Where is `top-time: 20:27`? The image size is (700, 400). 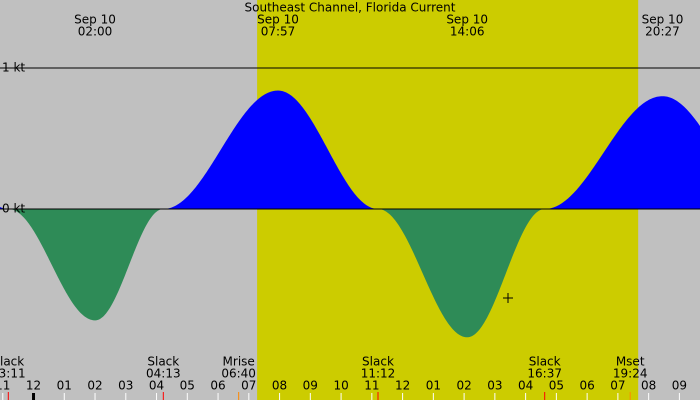
top-time: 20:27 is located at coordinates (662, 32).